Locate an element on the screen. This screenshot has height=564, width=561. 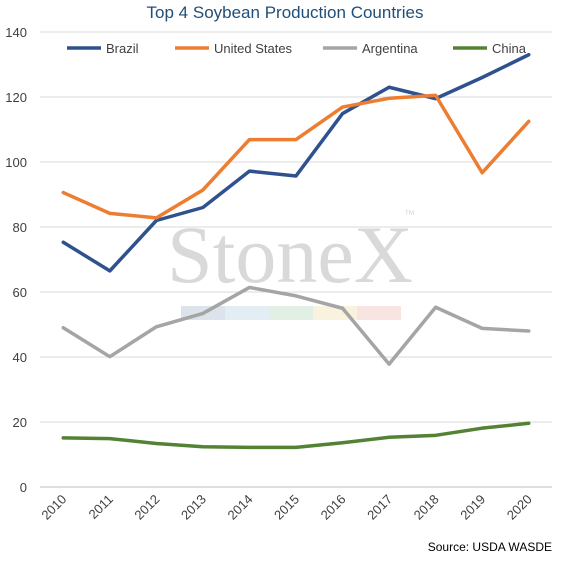
x-tick-label: 2011 is located at coordinates (101, 507).